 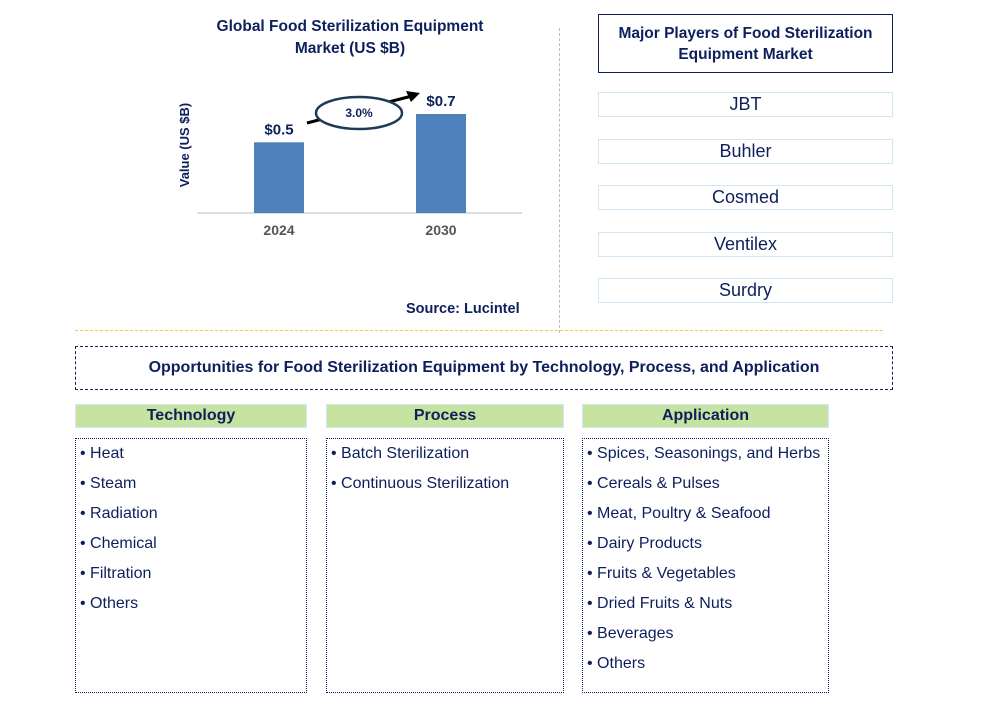 I want to click on player-item: Surdry, so click(x=745, y=290).